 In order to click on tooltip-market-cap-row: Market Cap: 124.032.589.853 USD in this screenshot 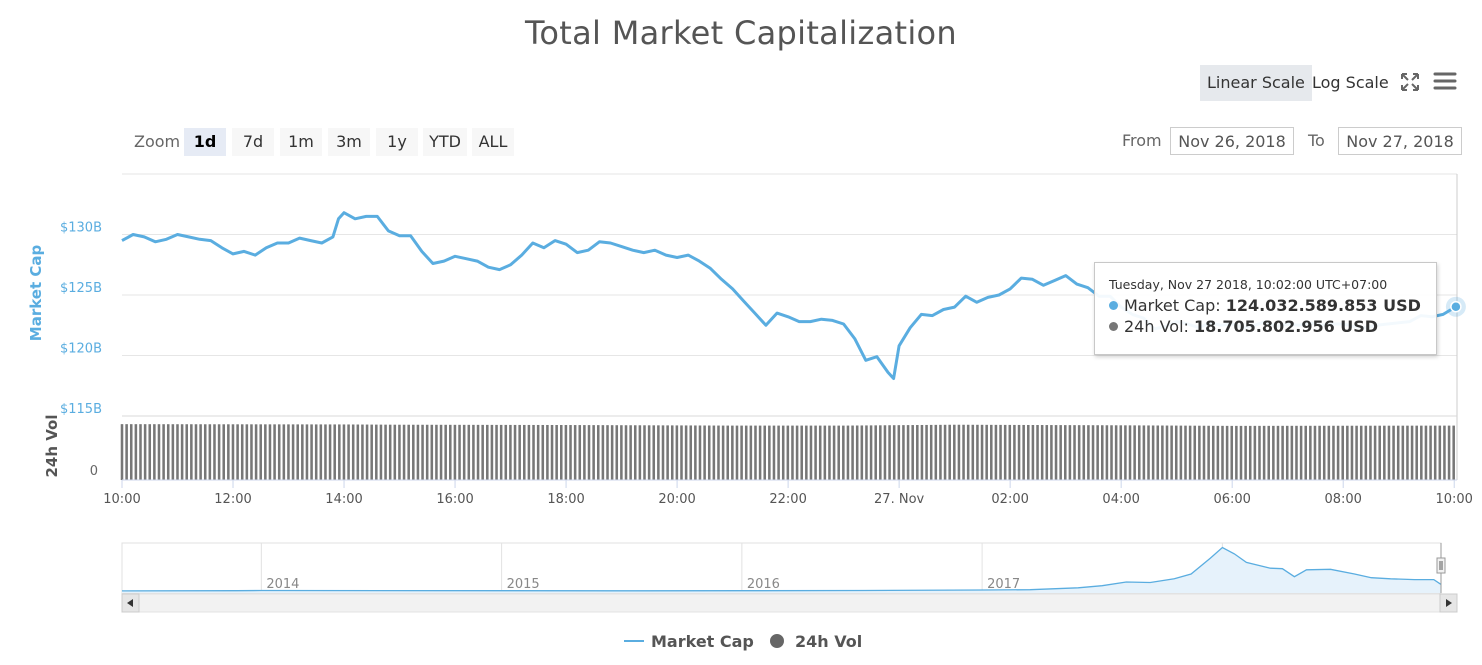, I will do `click(1265, 305)`.